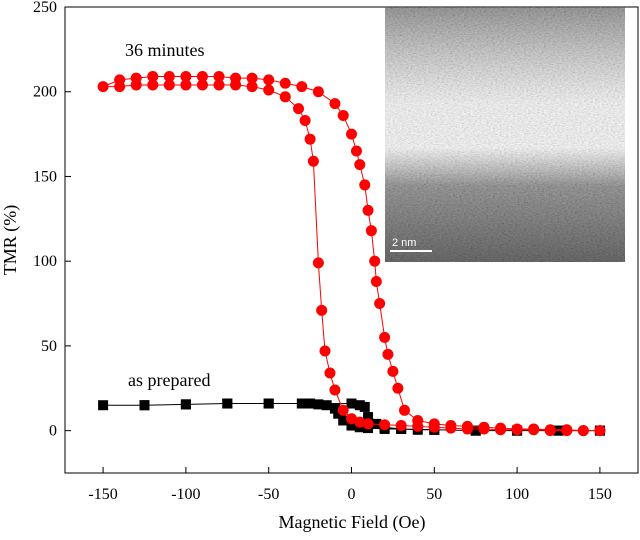 Image resolution: width=640 pixels, height=540 pixels. I want to click on x-tick-label: -50, so click(268, 494).